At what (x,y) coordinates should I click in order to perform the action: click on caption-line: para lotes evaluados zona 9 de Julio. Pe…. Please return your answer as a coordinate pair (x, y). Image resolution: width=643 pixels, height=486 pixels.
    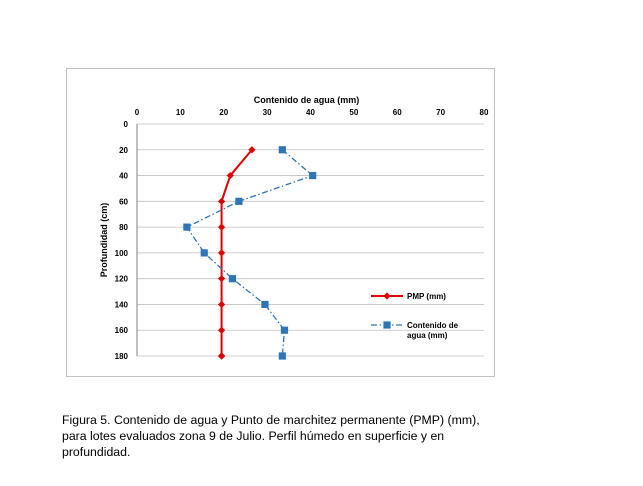
    Looking at the image, I should click on (253, 436).